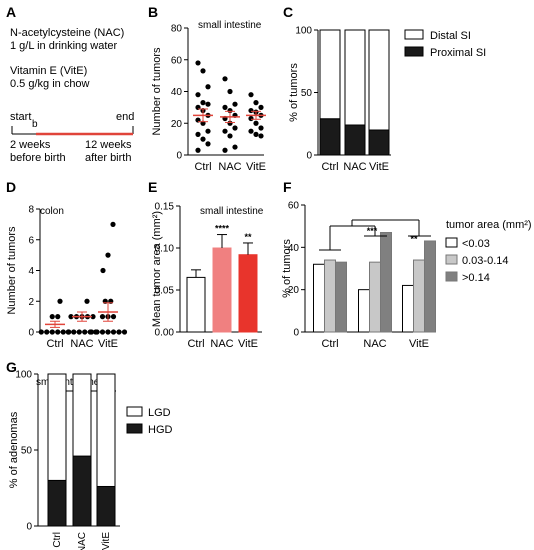 The image size is (534, 550). I want to click on panel-d-y-tick-label: 4, so click(31, 271).